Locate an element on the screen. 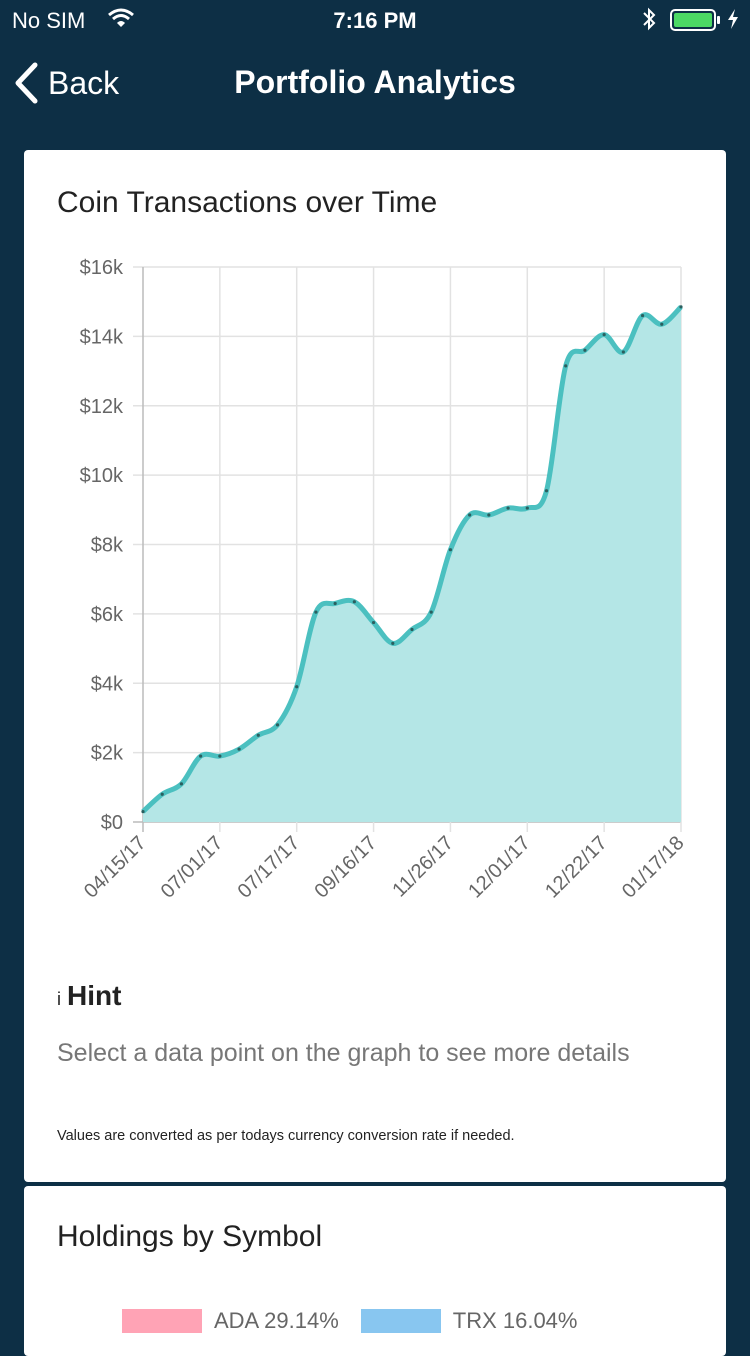  back-label: Back is located at coordinates (84, 82).